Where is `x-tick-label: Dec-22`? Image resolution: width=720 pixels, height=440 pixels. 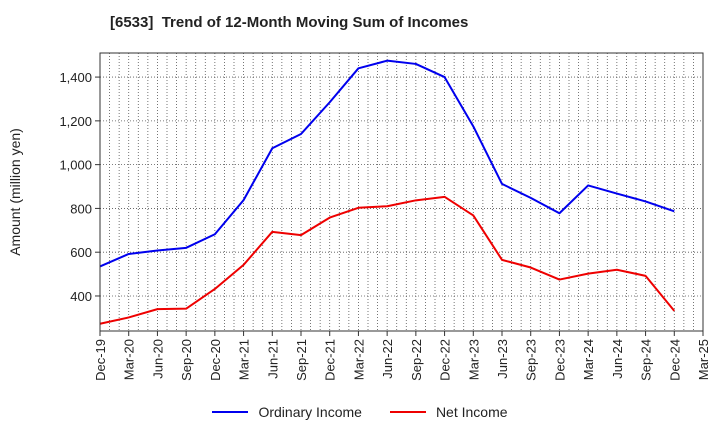 x-tick-label: Dec-22 is located at coordinates (445, 360).